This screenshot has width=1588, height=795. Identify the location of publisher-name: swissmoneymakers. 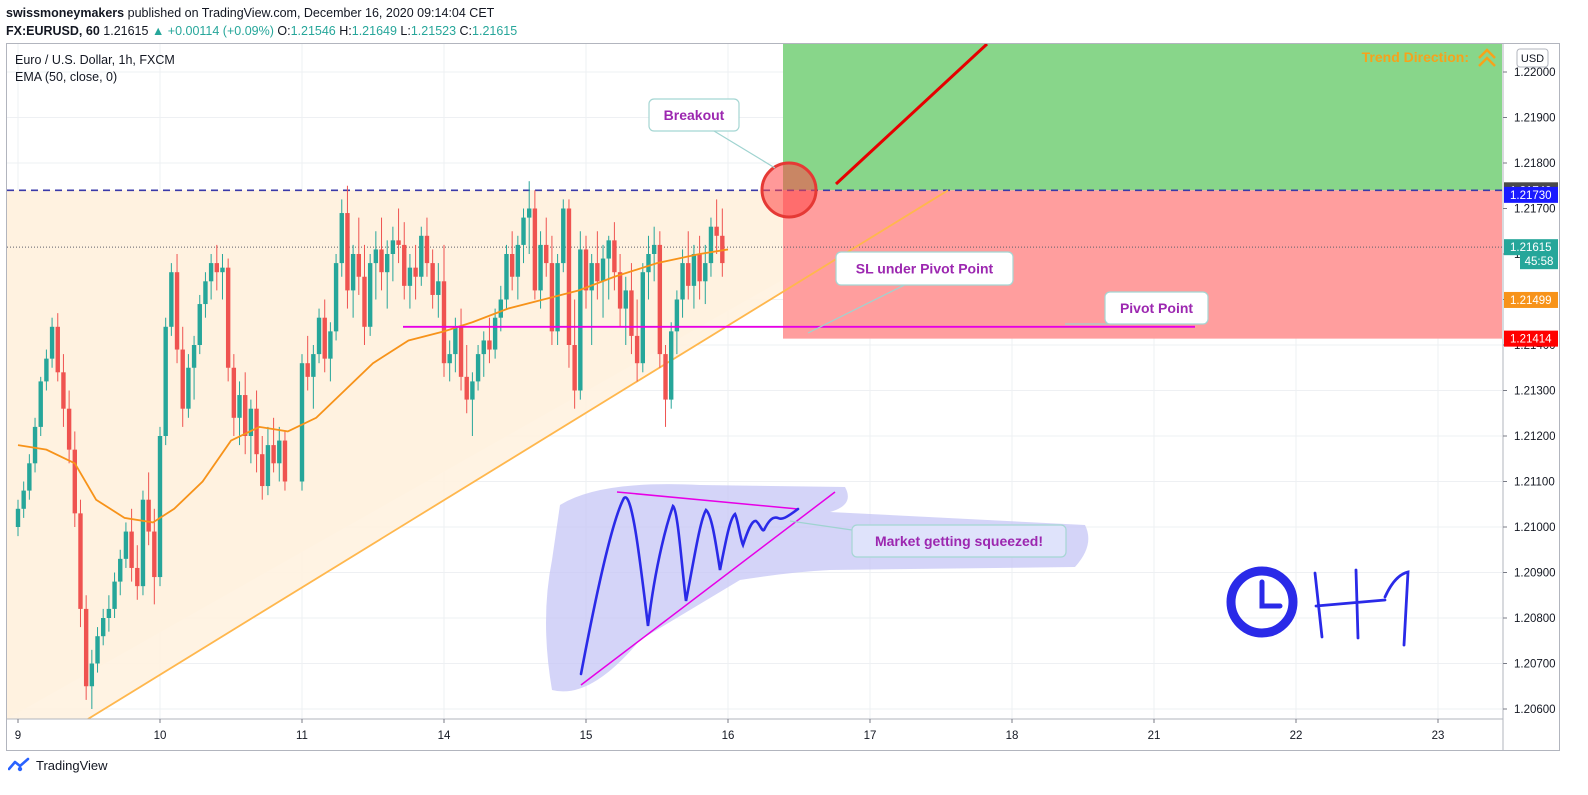
(65, 13).